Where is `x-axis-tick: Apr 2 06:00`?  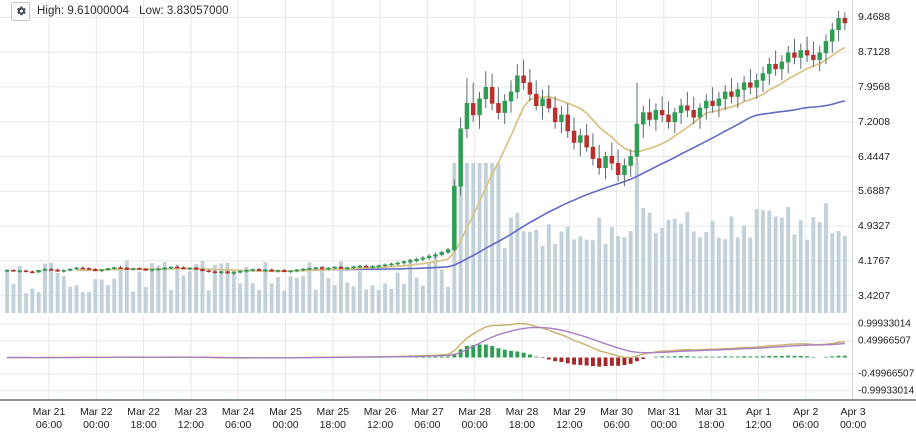 x-axis-tick: Apr 2 06:00 is located at coordinates (806, 418).